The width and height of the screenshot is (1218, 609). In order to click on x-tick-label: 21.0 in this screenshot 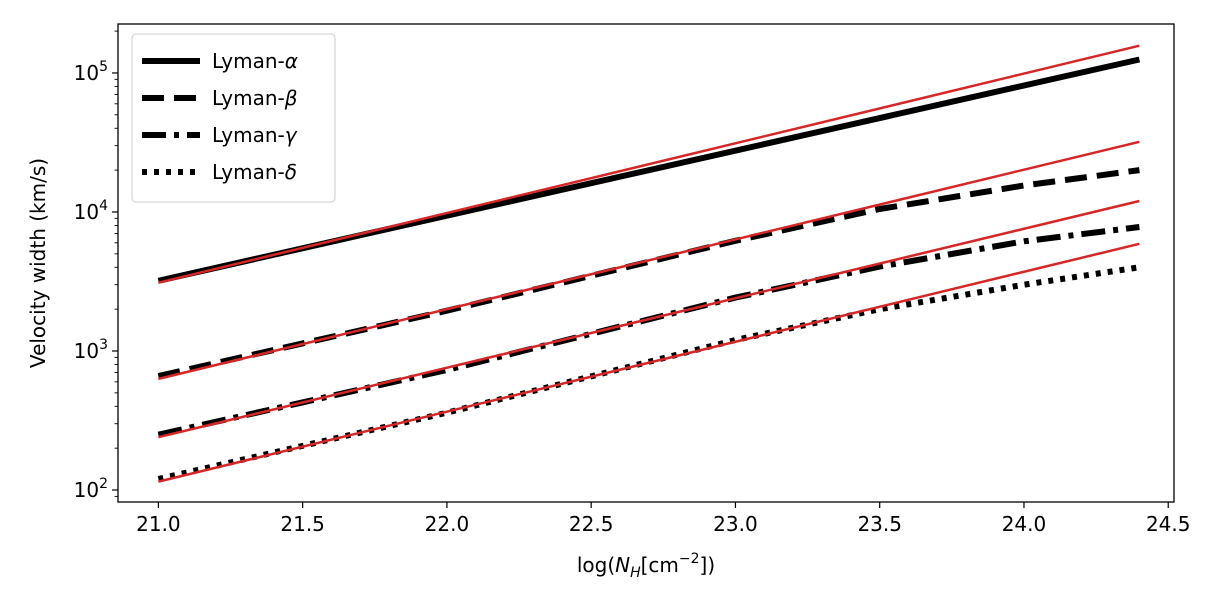, I will do `click(158, 524)`.